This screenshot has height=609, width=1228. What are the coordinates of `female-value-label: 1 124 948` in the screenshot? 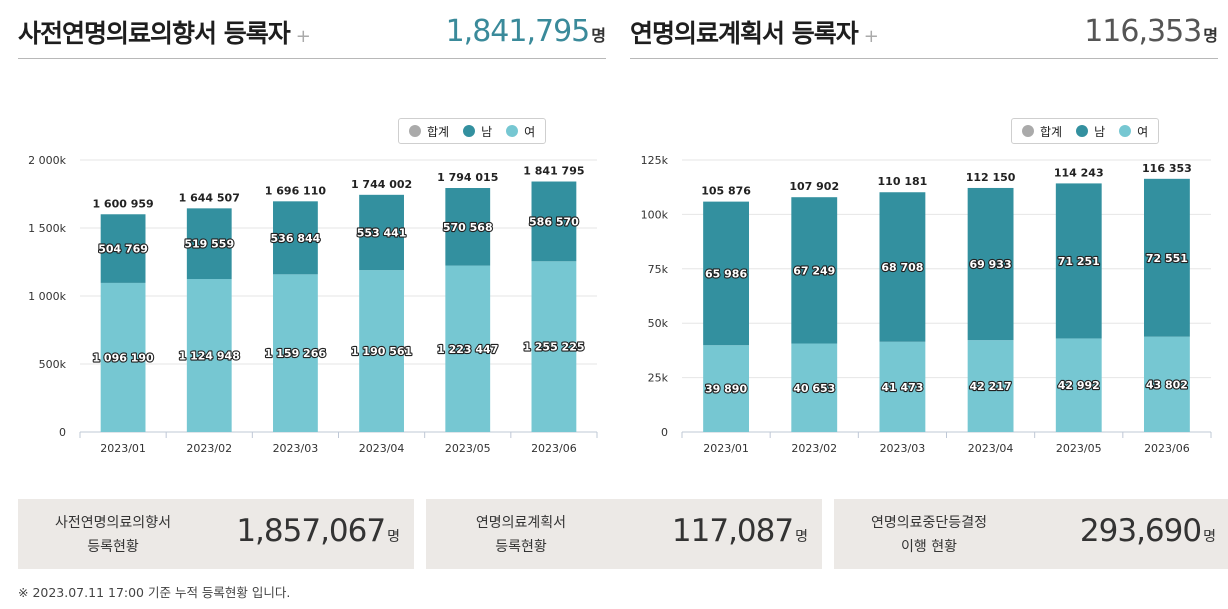 It's located at (209, 356).